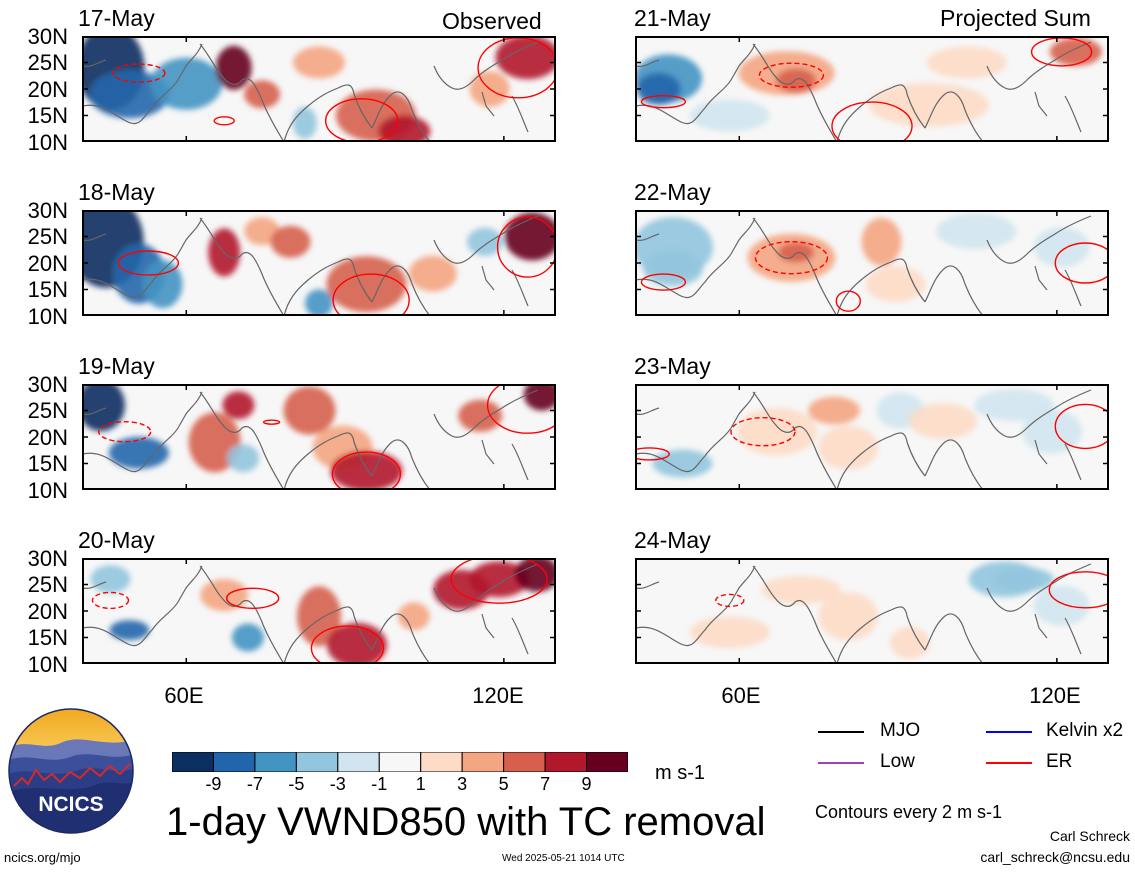 This screenshot has width=1135, height=872. I want to click on colorbar-tick-label: 3, so click(462, 784).